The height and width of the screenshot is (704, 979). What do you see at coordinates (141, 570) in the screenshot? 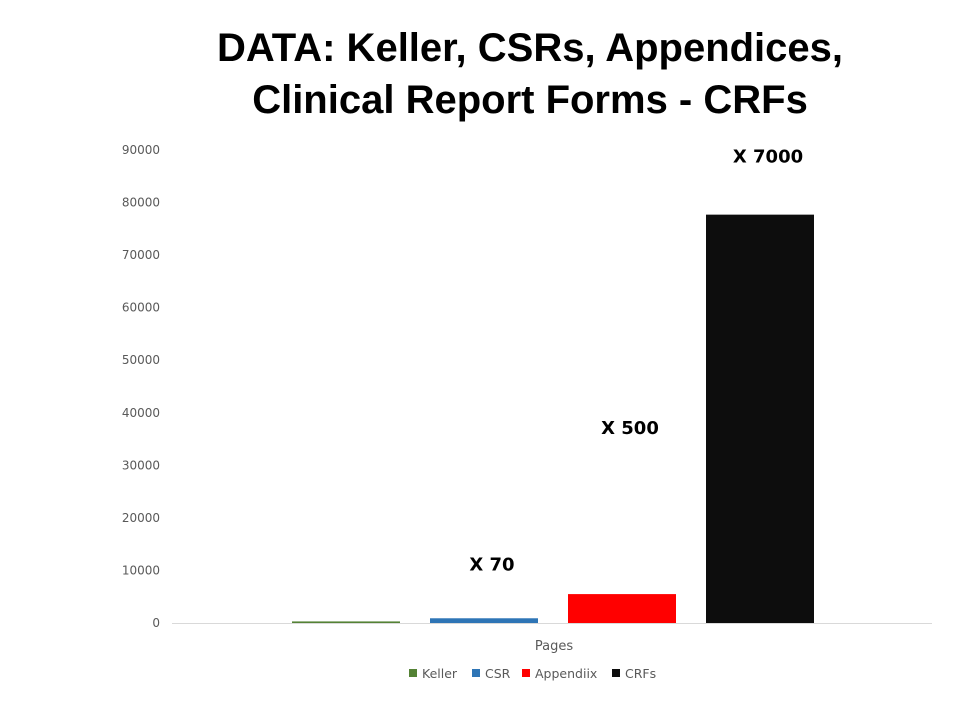
I see `y-tick-label: 10000` at bounding box center [141, 570].